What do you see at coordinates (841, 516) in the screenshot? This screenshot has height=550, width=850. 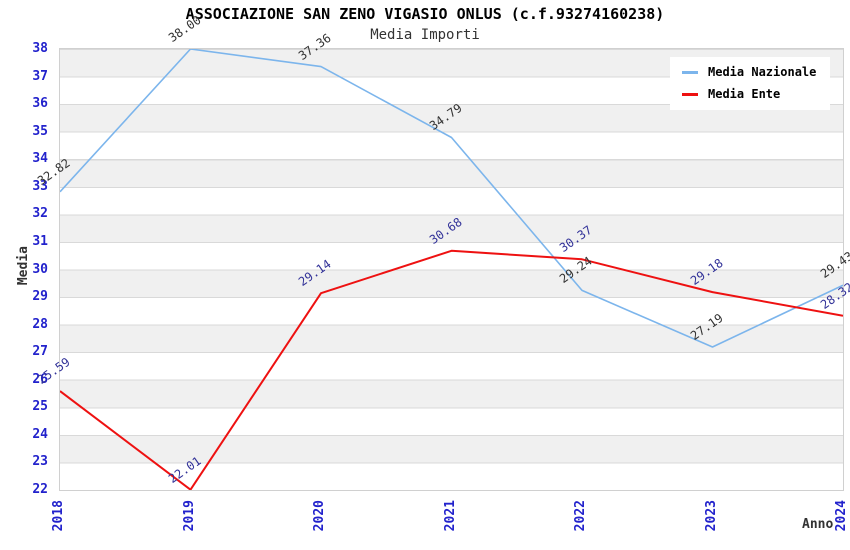 I see `x-tick-label: 2024` at bounding box center [841, 516].